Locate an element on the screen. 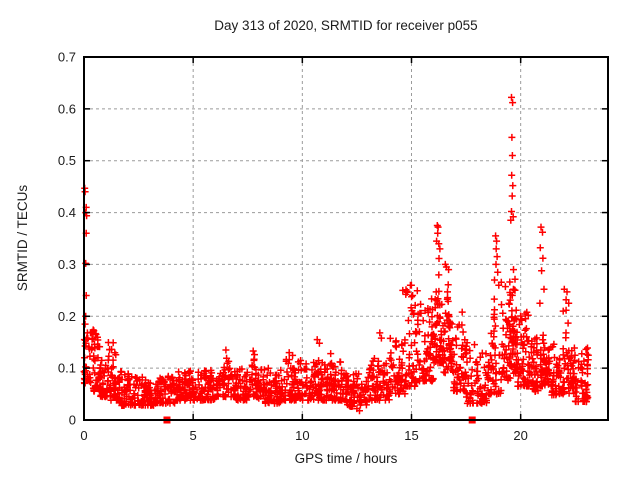 This screenshot has height=480, width=640. x-axis-label: GPS time / hours is located at coordinates (346, 458).